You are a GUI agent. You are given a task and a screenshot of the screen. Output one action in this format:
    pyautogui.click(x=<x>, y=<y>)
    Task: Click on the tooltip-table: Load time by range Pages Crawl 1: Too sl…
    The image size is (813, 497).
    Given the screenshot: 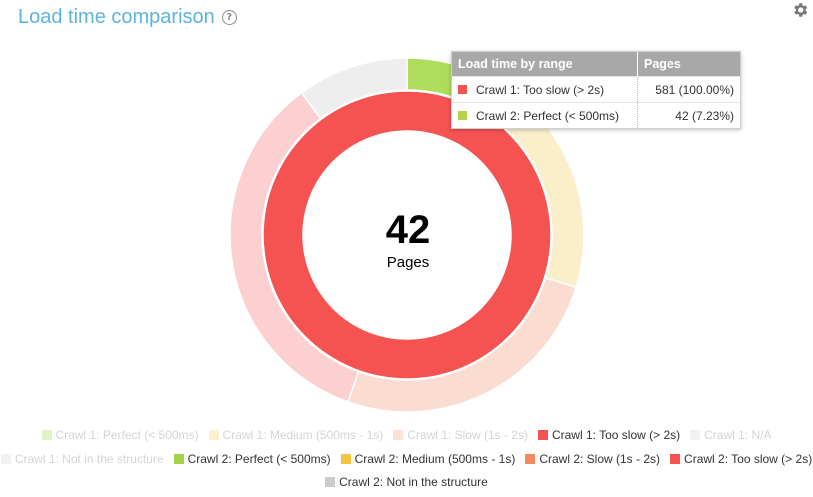 What is the action you would take?
    pyautogui.click(x=596, y=90)
    